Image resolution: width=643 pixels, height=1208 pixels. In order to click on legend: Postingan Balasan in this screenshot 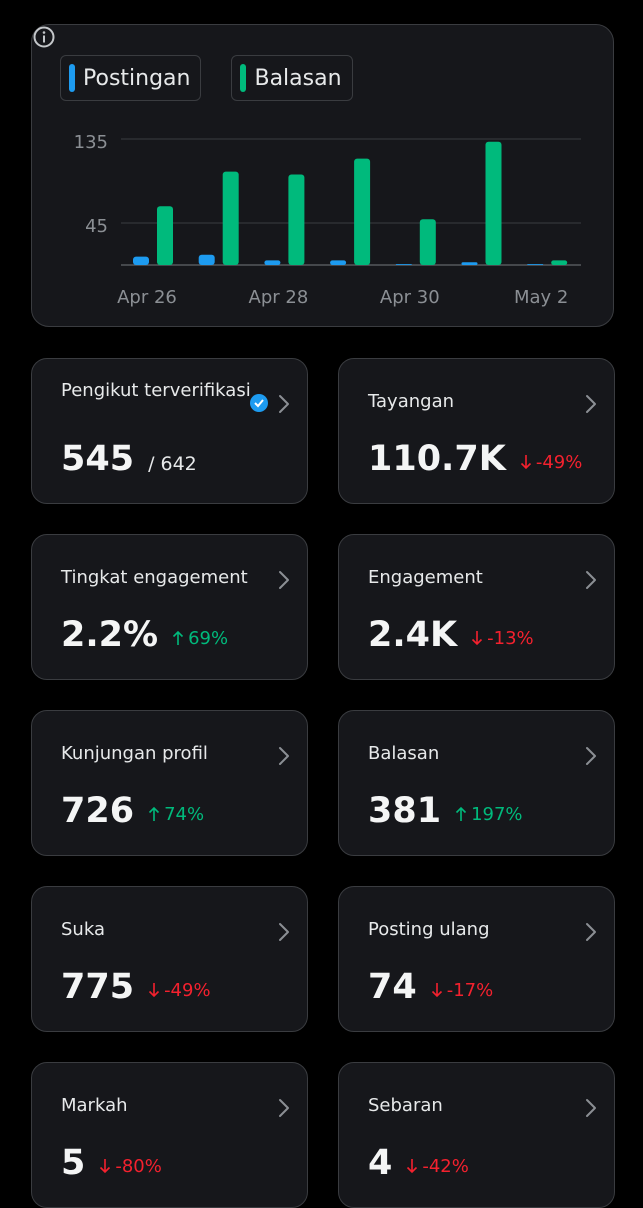, I will do `click(206, 78)`.